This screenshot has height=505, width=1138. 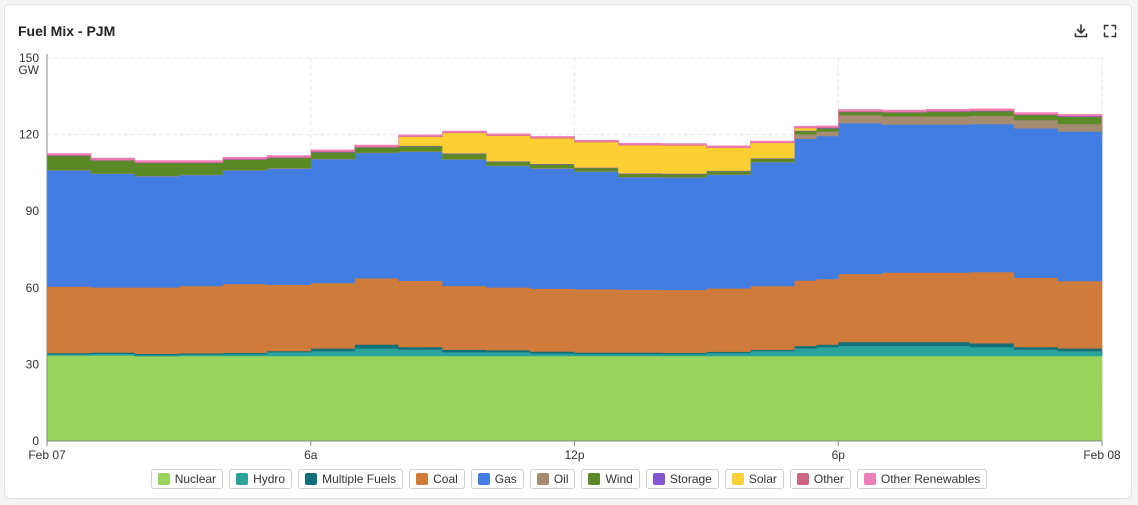 What do you see at coordinates (28, 70) in the screenshot?
I see `y-unit-label: GW` at bounding box center [28, 70].